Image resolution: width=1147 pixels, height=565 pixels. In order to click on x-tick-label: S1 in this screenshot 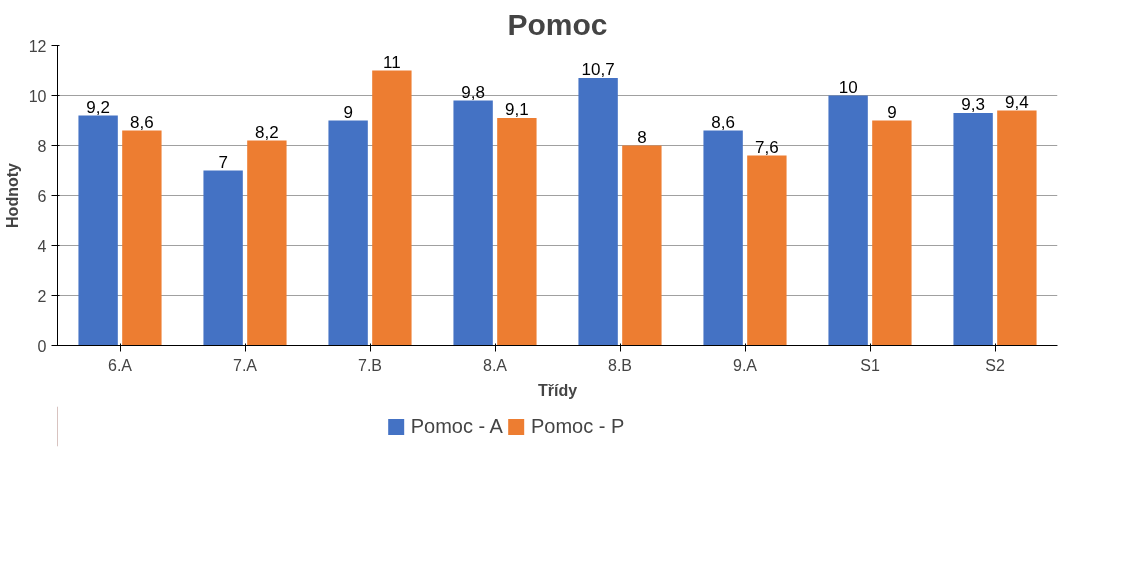, I will do `click(870, 365)`.